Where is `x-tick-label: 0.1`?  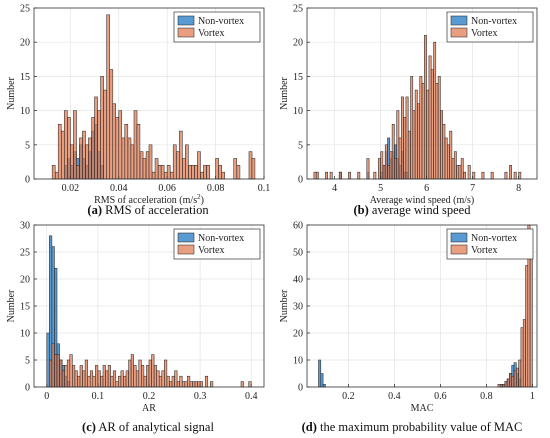 x-tick-label: 0.1 is located at coordinates (98, 396).